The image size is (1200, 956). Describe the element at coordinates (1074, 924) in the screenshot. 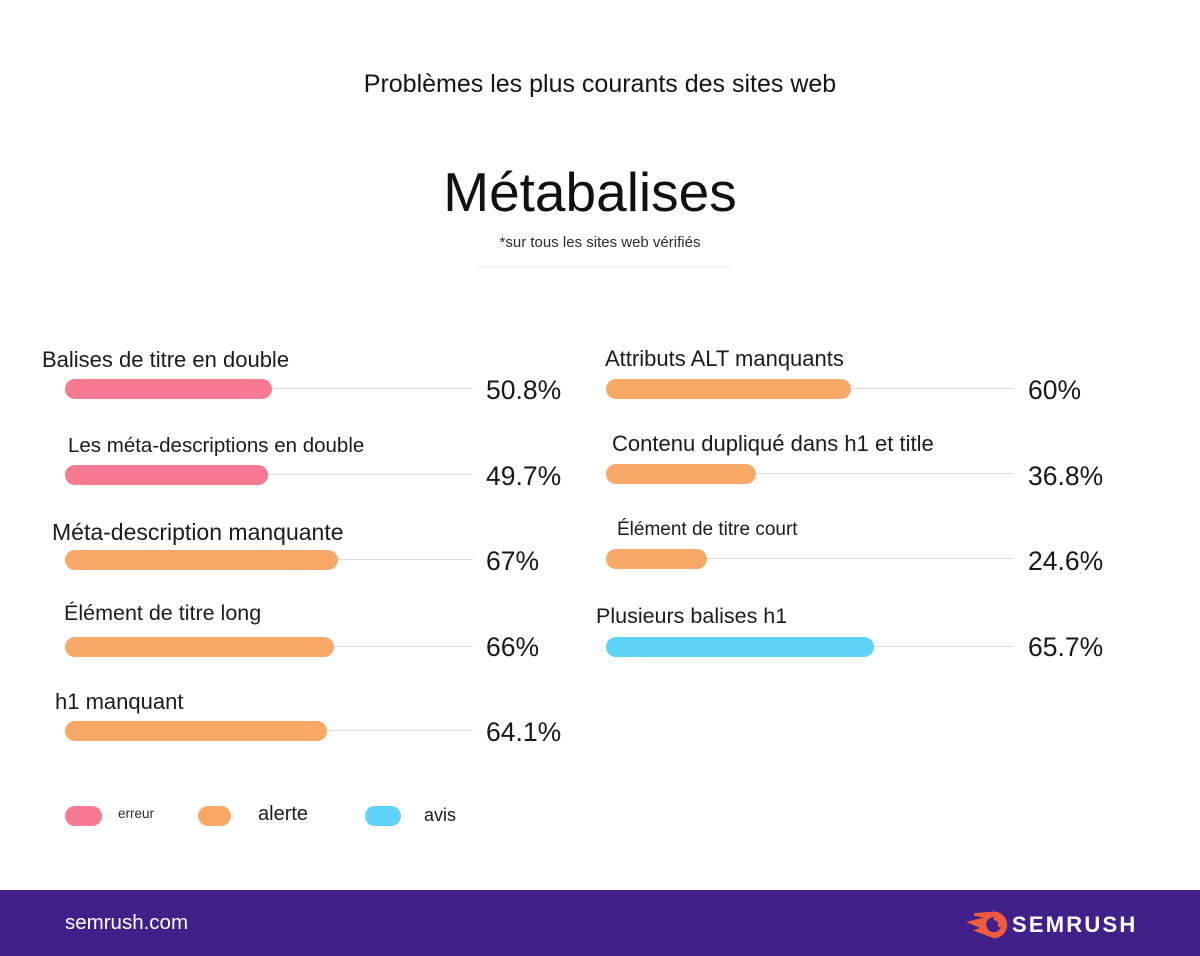

I see `svg-text: SEMRUSH` at that location.